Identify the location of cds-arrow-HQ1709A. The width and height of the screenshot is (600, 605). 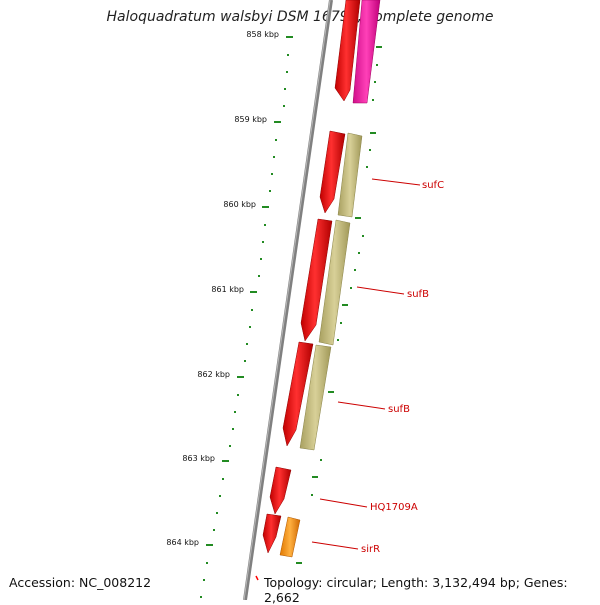
(280, 490).